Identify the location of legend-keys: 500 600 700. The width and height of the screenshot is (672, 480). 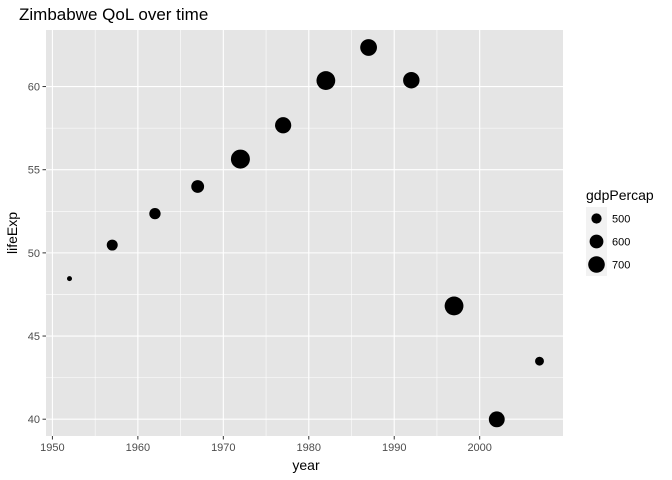
(608, 241).